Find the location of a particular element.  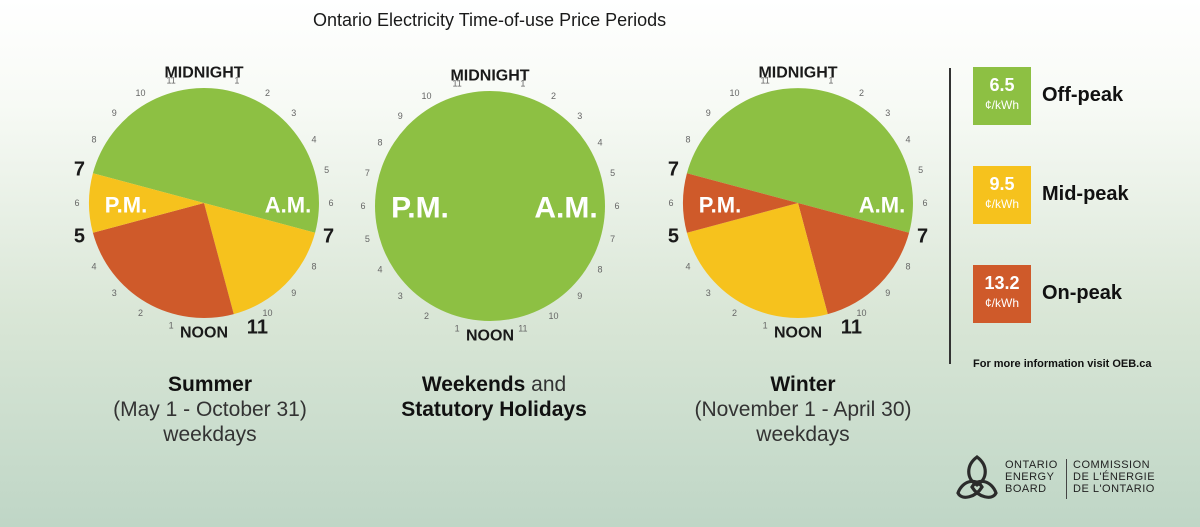

oeb-logo-fr-line: COMMISSION is located at coordinates (1112, 465).